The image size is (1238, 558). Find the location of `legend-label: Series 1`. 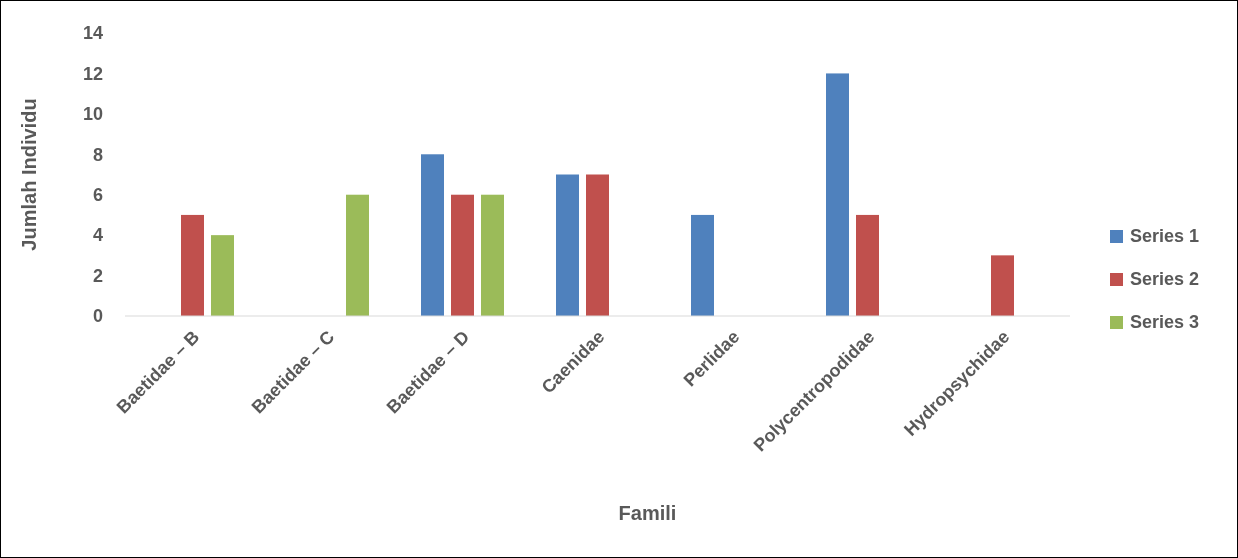

legend-label: Series 1 is located at coordinates (1165, 236).